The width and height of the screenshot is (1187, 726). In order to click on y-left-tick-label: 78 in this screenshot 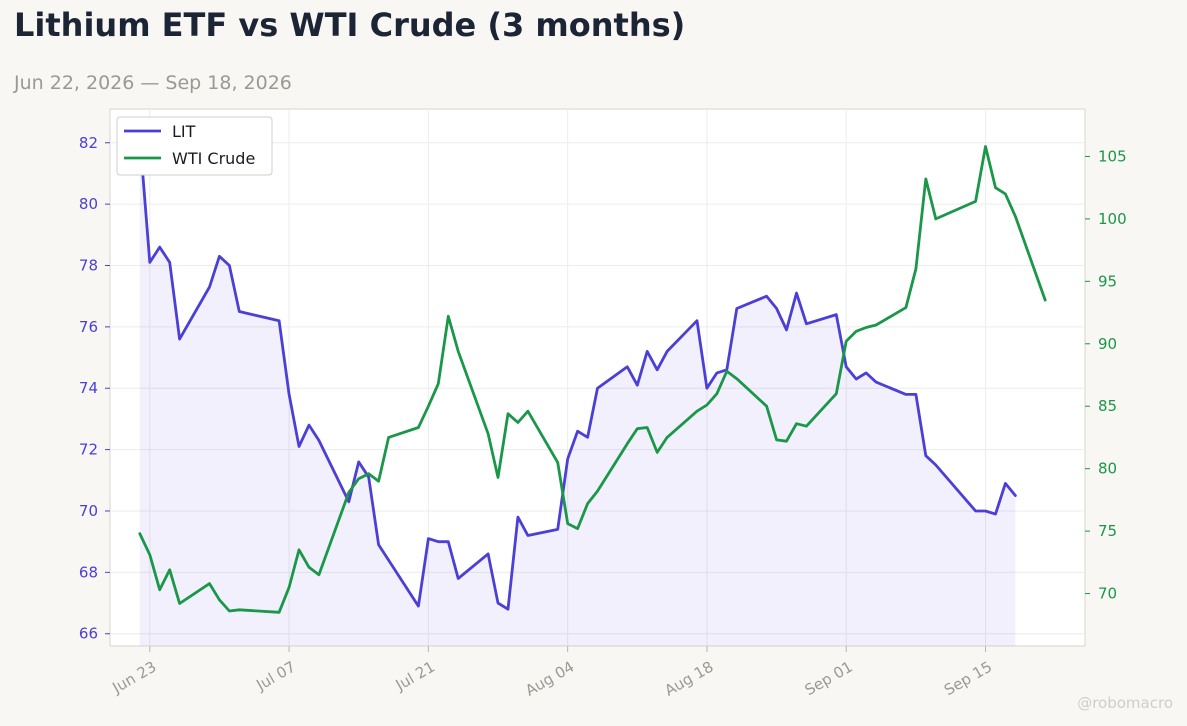, I will do `click(88, 265)`.